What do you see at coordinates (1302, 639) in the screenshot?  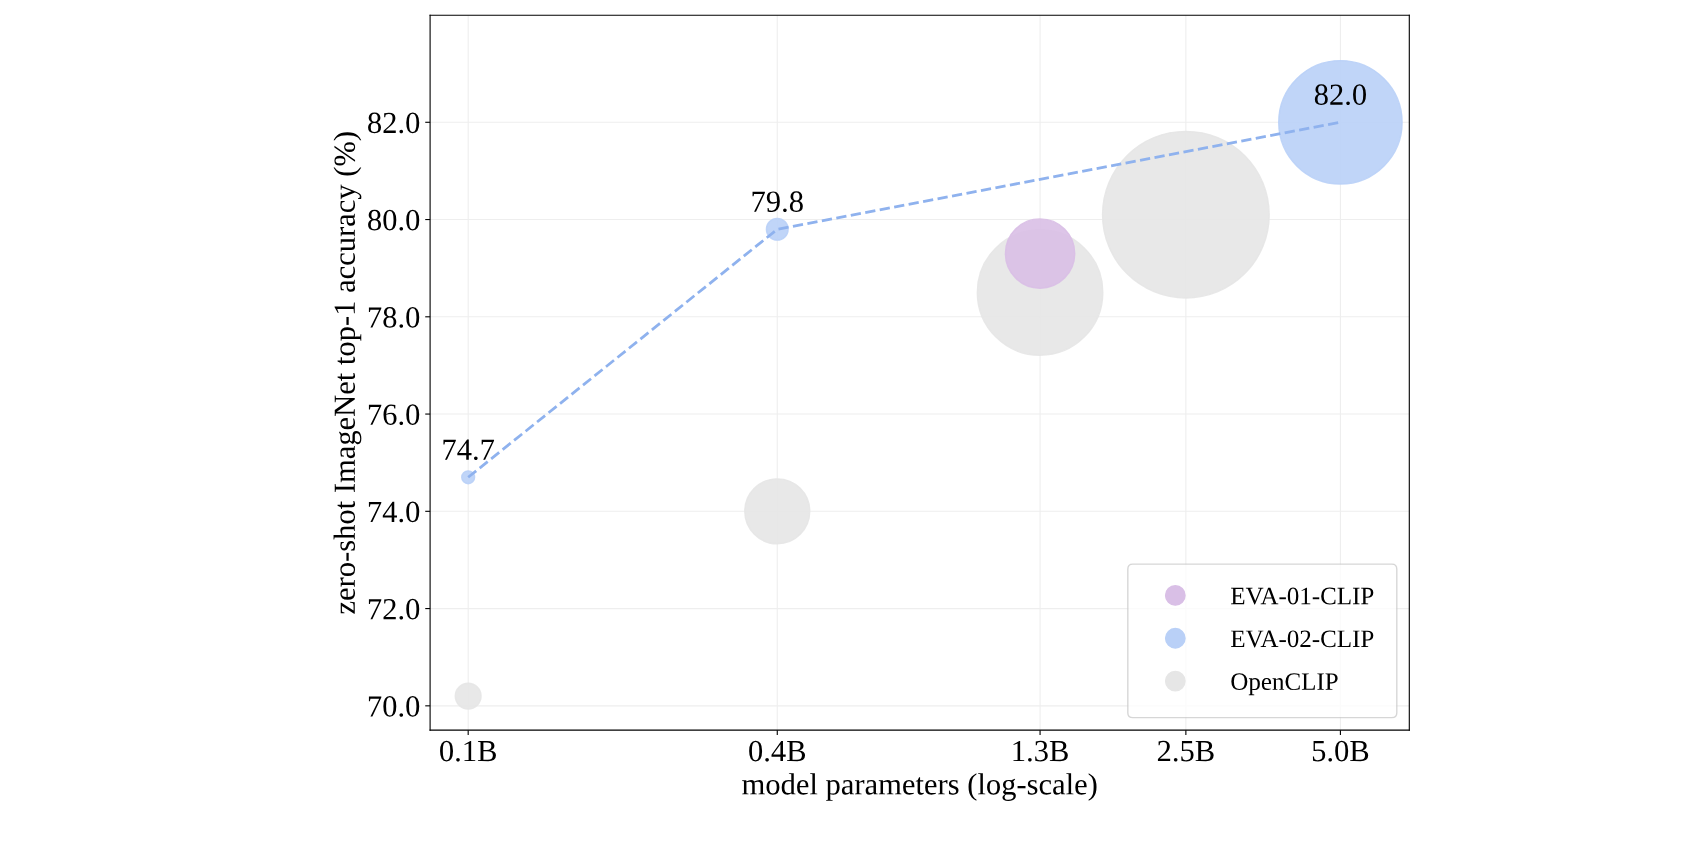 I see `legend-label: EVA-02-CLIP` at bounding box center [1302, 639].